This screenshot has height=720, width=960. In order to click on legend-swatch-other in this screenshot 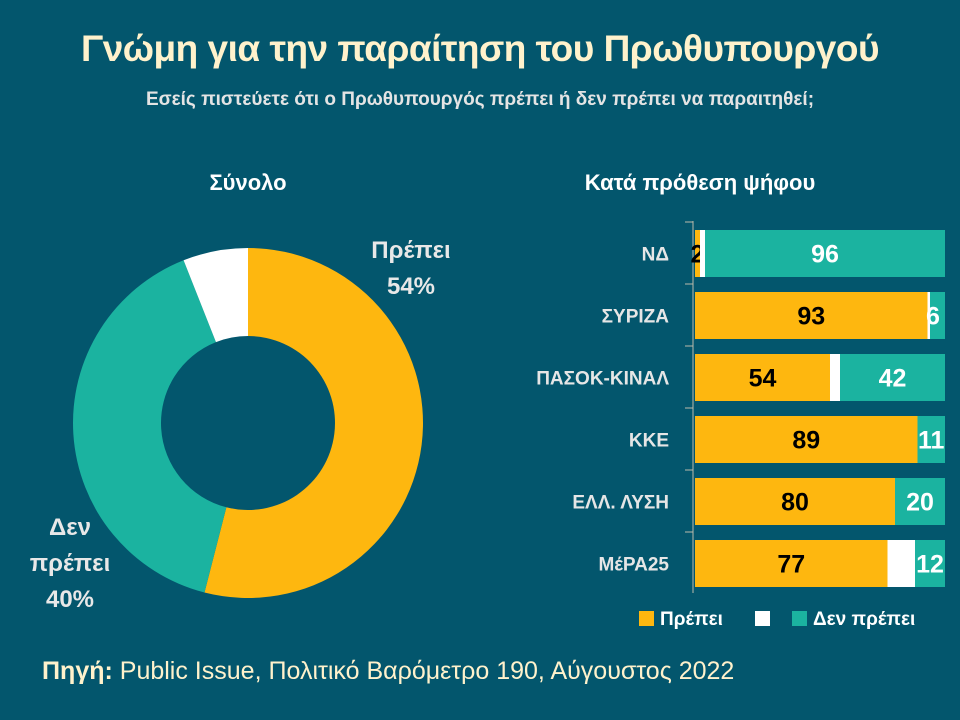, I will do `click(762, 618)`.